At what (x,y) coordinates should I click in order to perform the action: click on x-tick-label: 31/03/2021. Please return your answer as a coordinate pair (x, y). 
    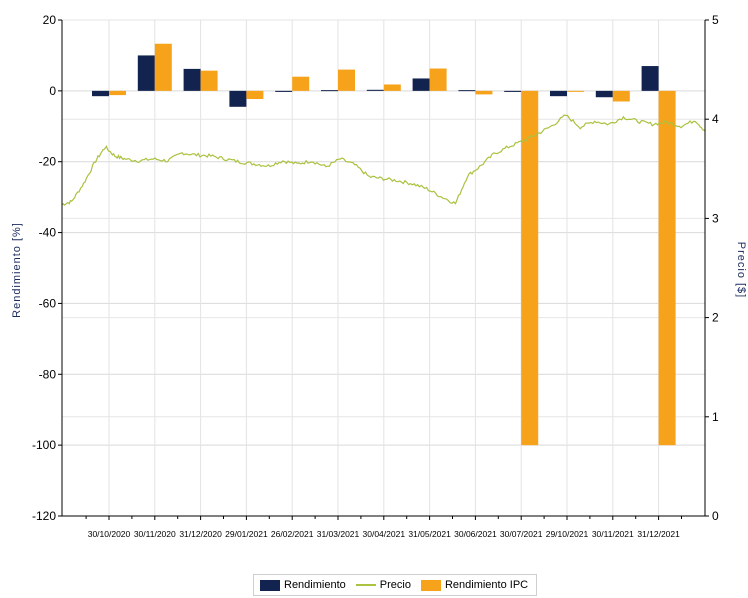
    Looking at the image, I should click on (338, 534).